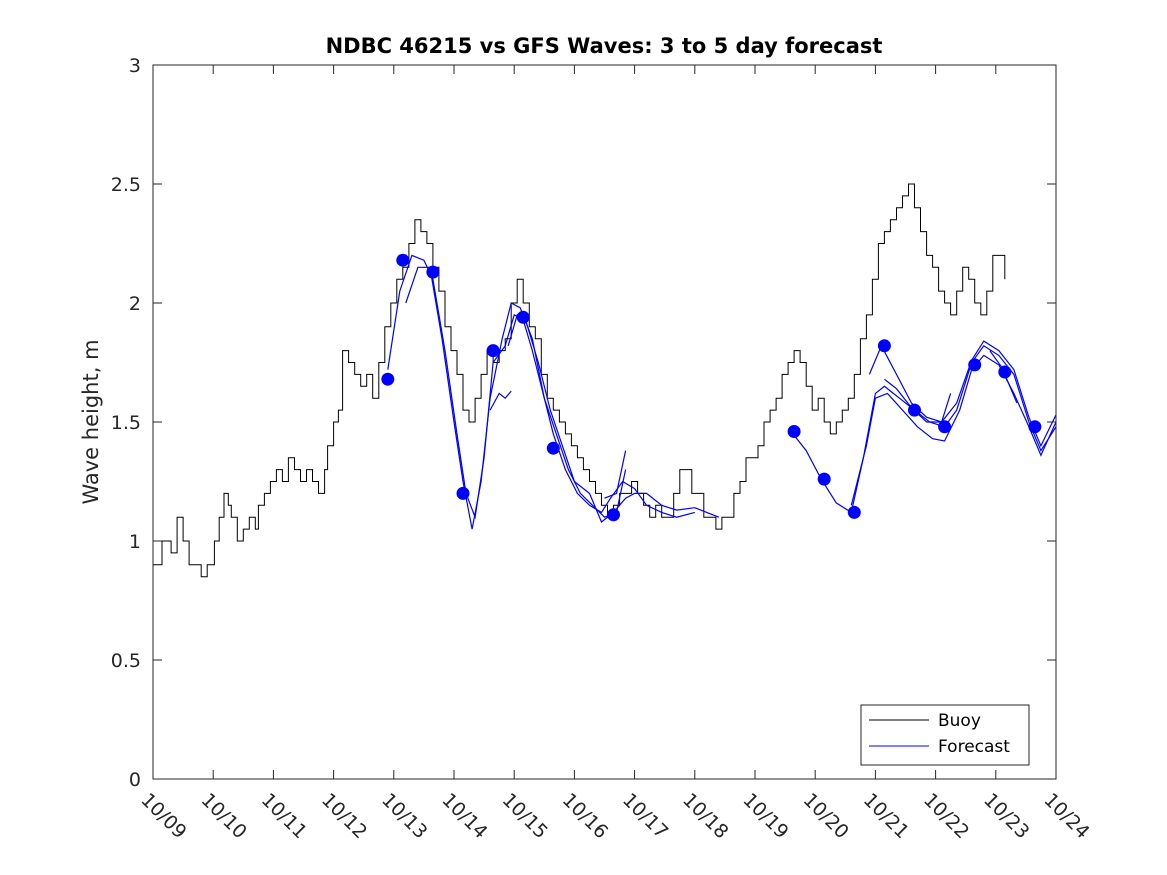 The height and width of the screenshot is (875, 1167). I want to click on legend-buoy-label: Buoy, so click(959, 721).